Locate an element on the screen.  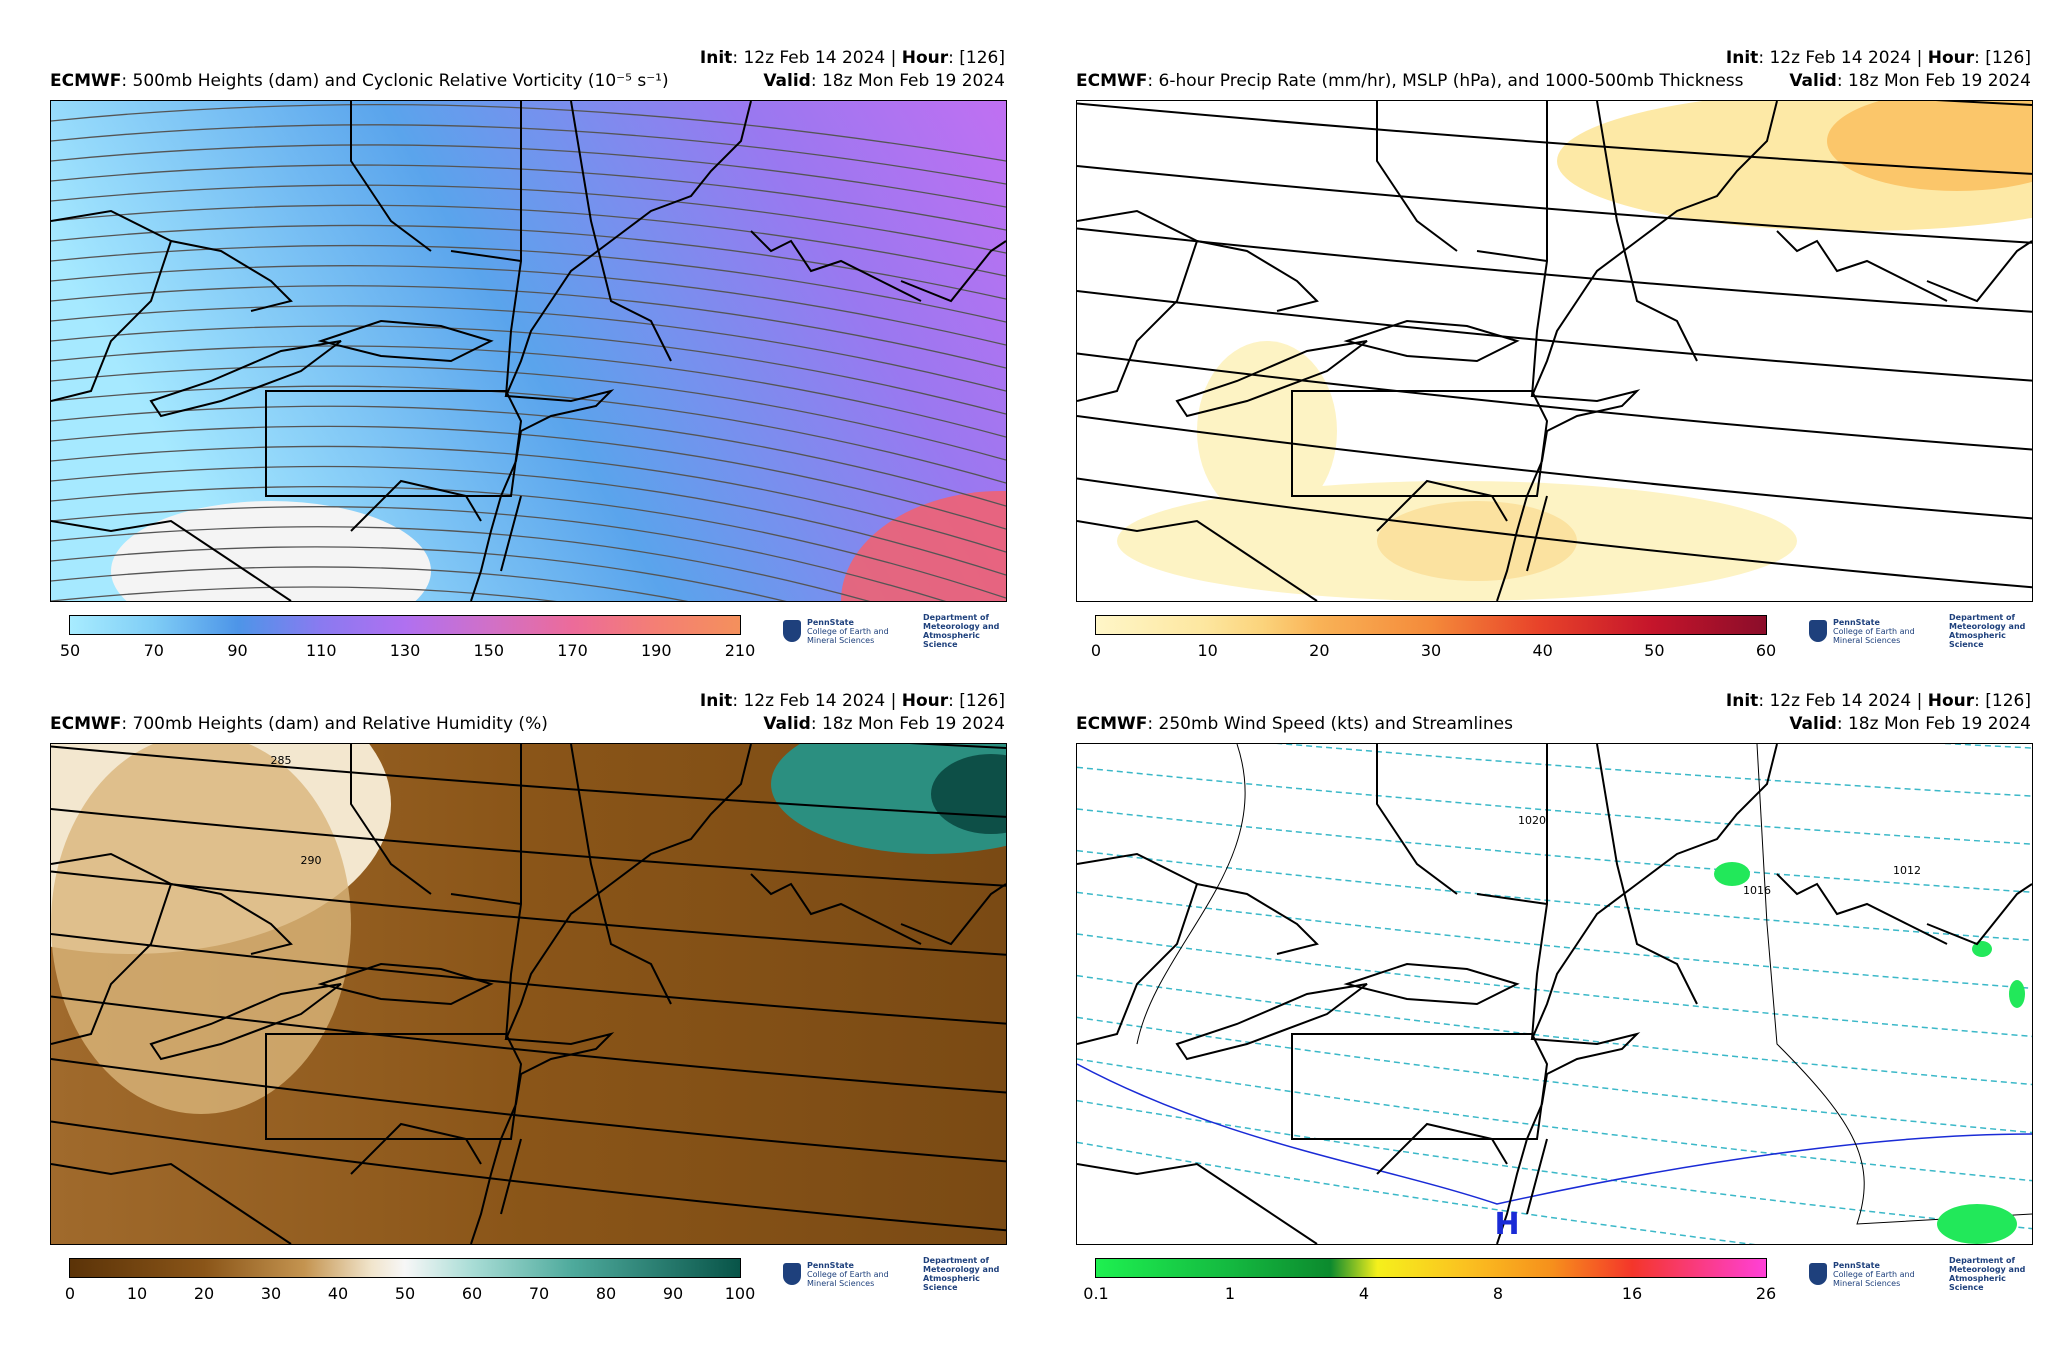
colorbar-tick-label: 90 is located at coordinates (673, 1293).